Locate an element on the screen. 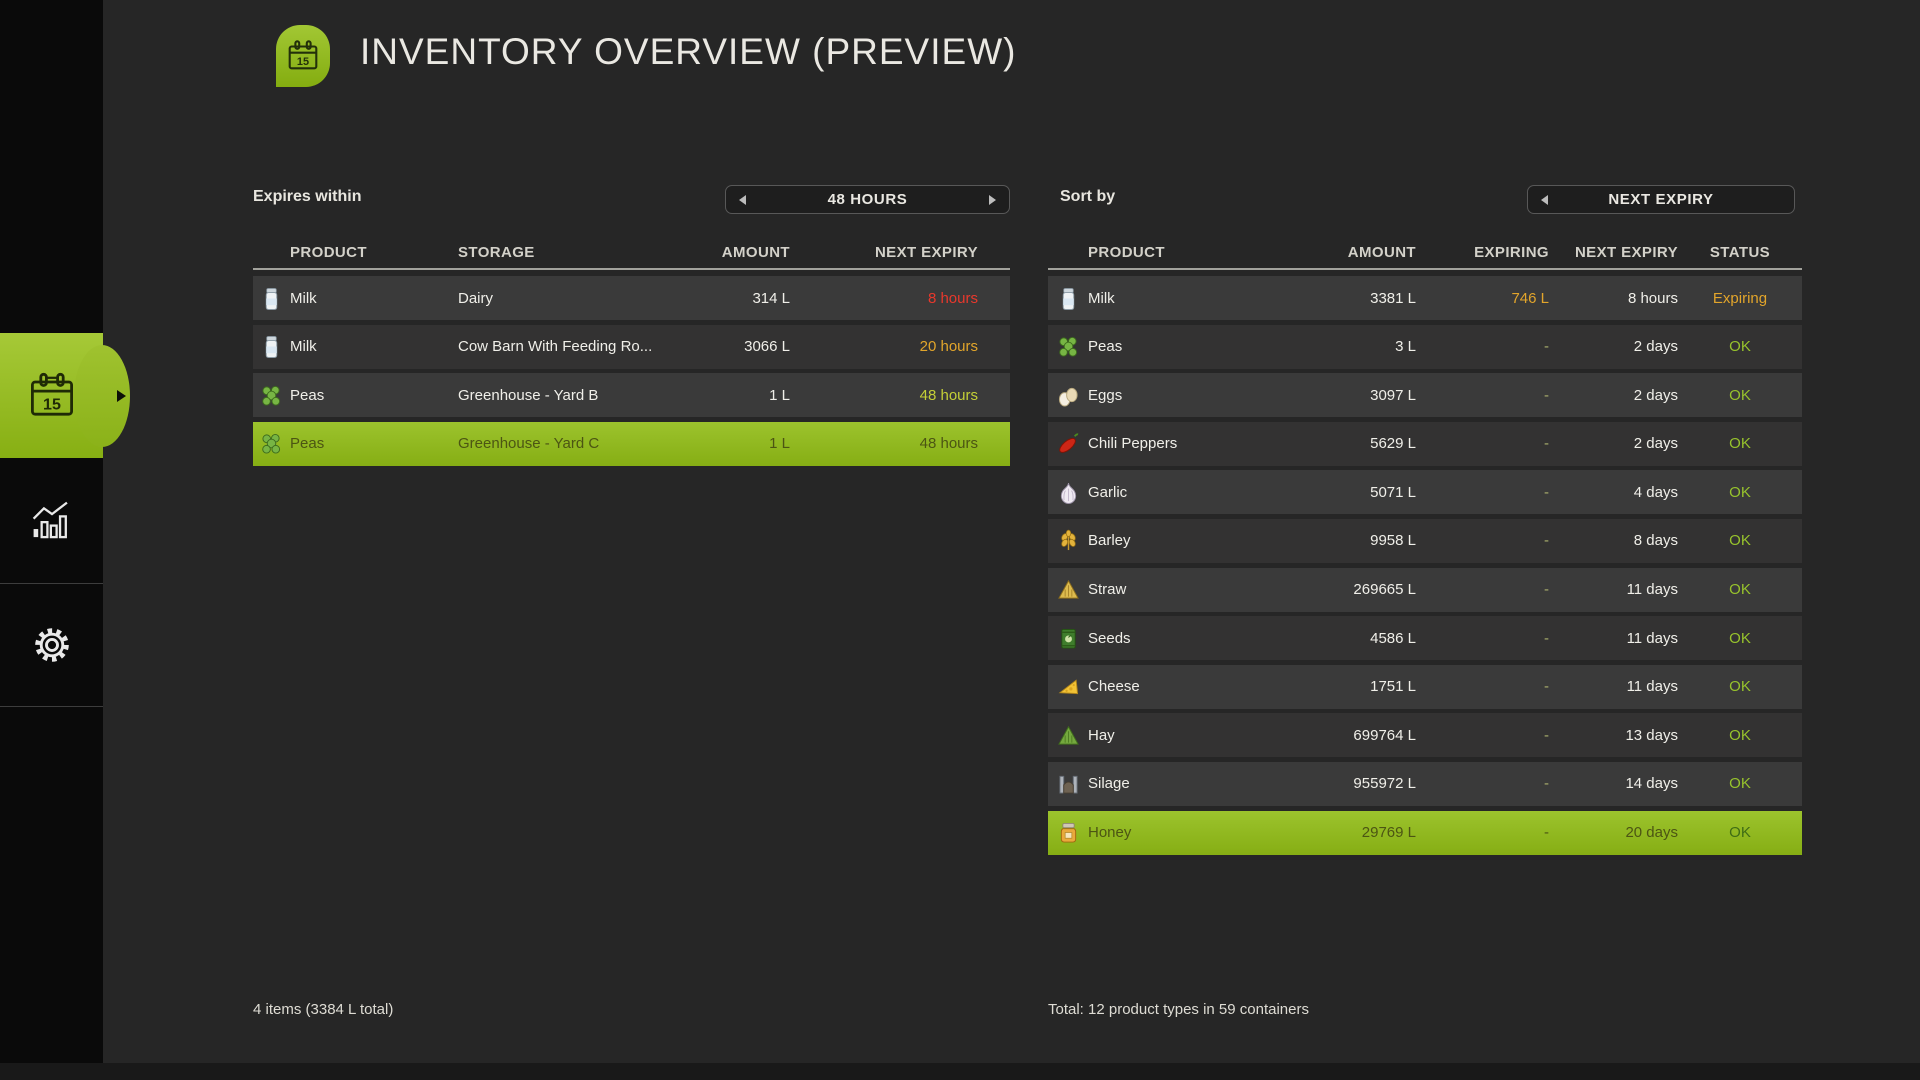  table-row: Peas Greenhouse - Yard B 1 L 48 hours is located at coordinates (631, 395).